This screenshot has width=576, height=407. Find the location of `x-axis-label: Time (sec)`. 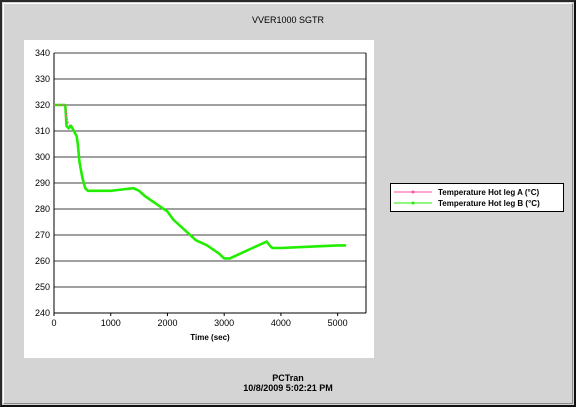

x-axis-label: Time (sec) is located at coordinates (210, 337).